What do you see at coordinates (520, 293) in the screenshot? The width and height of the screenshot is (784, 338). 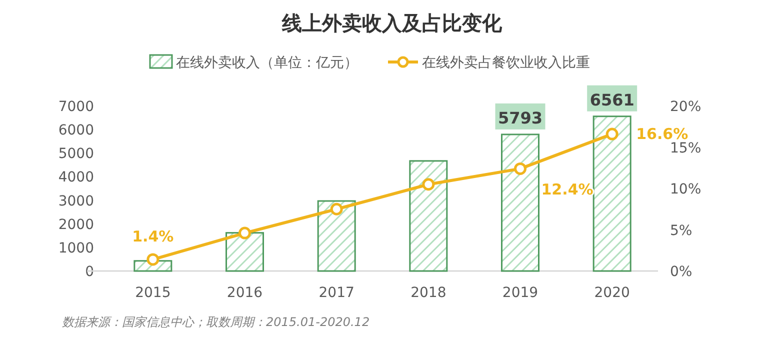 I see `x-tick-label: 2019` at bounding box center [520, 293].